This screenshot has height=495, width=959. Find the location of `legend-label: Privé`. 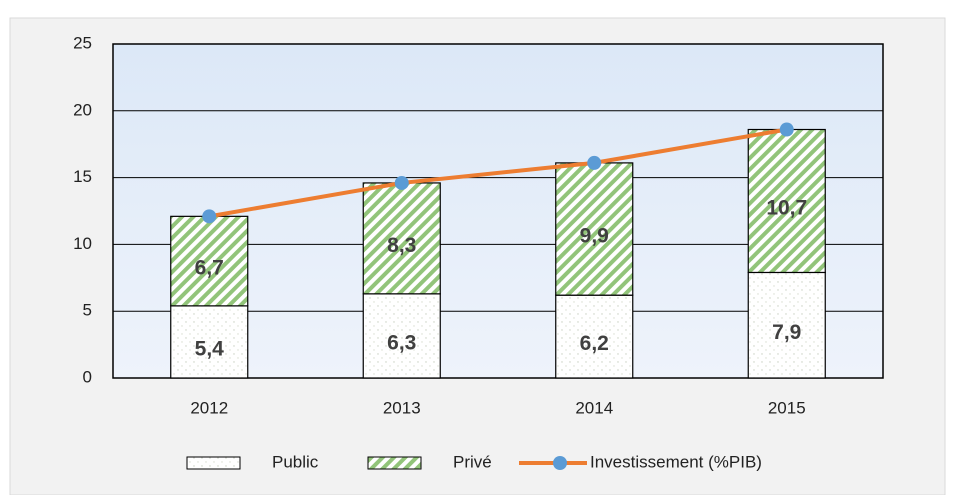

legend-label: Privé is located at coordinates (472, 461).